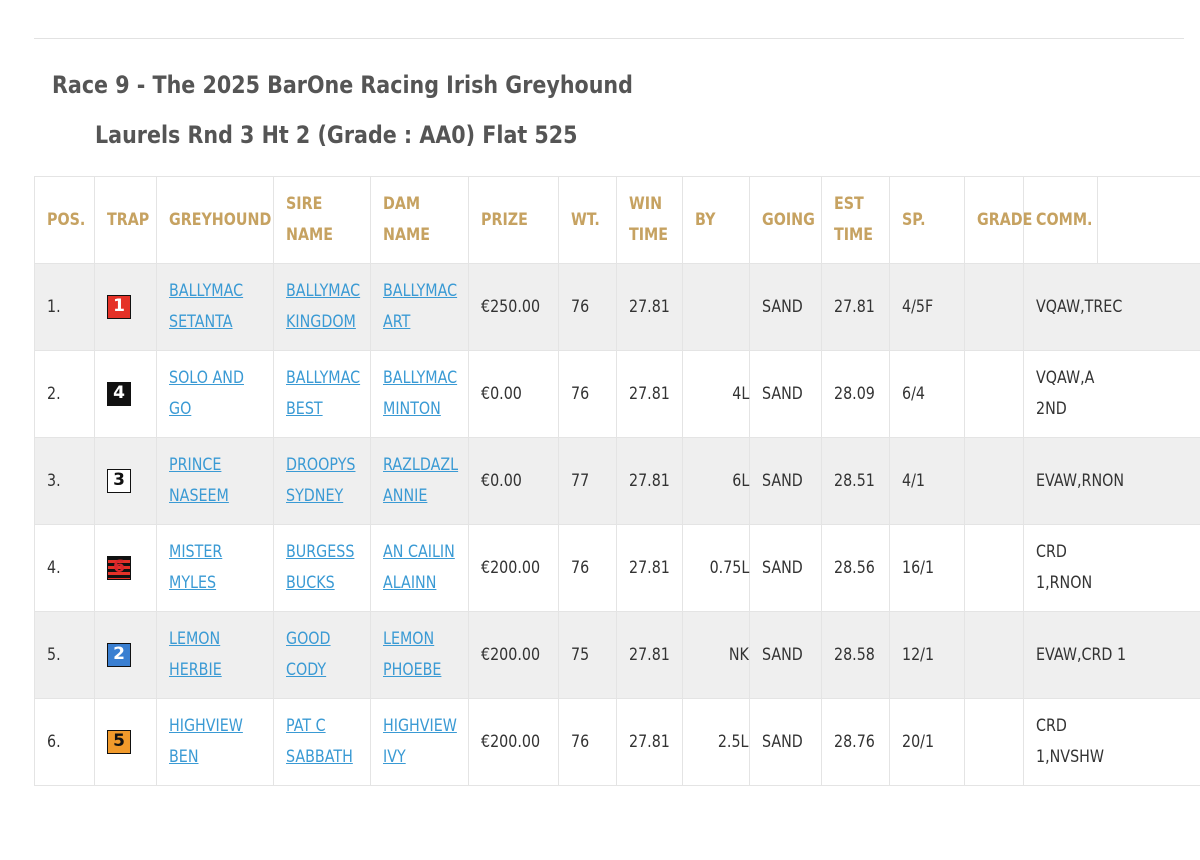  What do you see at coordinates (513, 481) in the screenshot?
I see `cell-prize: €0.00` at bounding box center [513, 481].